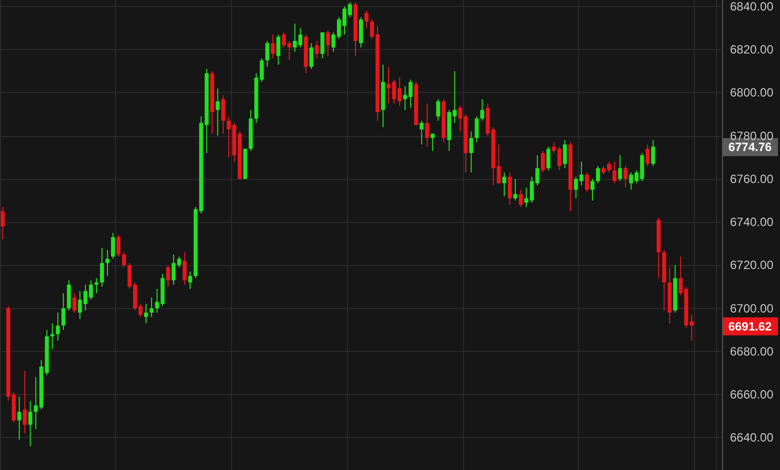  Describe the element at coordinates (752, 308) in the screenshot. I see `y-tick-label: 6700.00` at that location.